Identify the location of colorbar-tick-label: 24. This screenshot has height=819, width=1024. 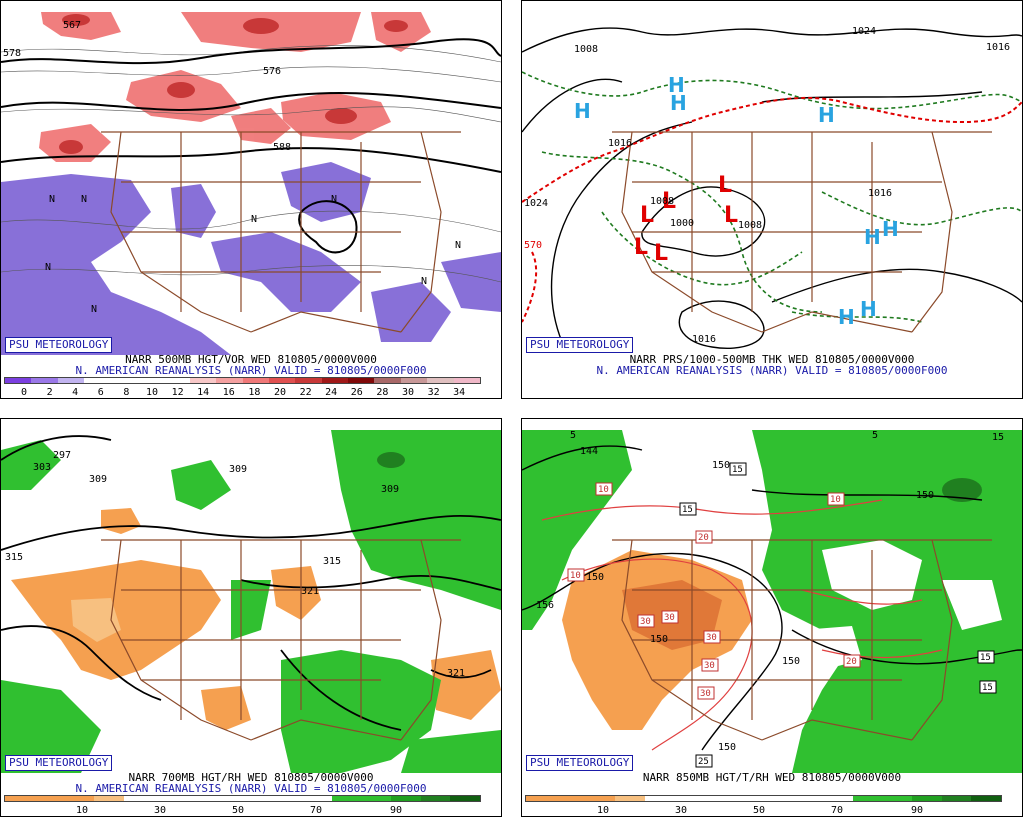
(331, 392).